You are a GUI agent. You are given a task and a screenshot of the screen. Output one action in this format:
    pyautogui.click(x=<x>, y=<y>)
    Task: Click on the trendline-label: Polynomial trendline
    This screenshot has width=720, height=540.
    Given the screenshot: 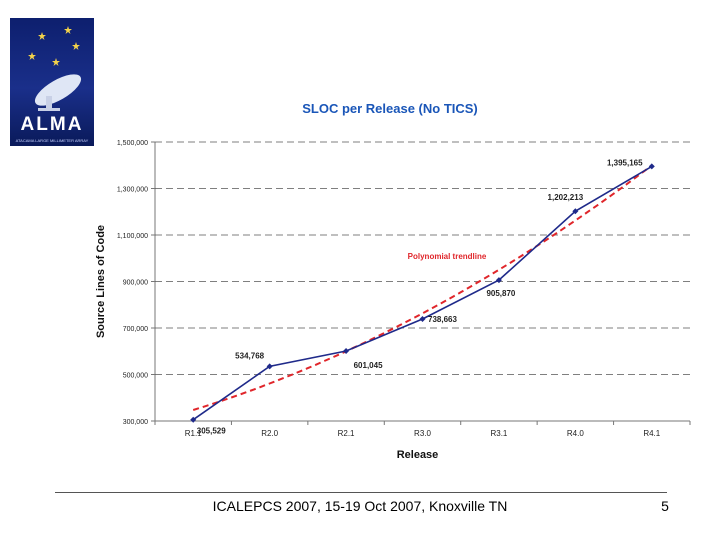 What is the action you would take?
    pyautogui.click(x=447, y=256)
    